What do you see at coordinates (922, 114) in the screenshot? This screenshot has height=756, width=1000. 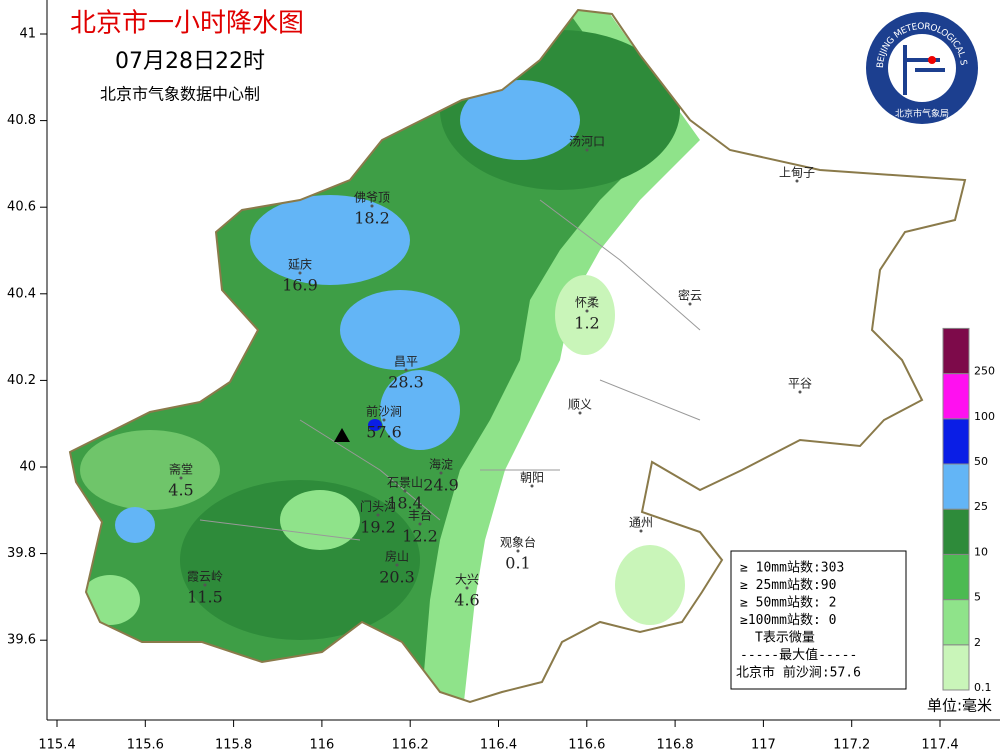 I see `logo-name: 北京市气象局` at bounding box center [922, 114].